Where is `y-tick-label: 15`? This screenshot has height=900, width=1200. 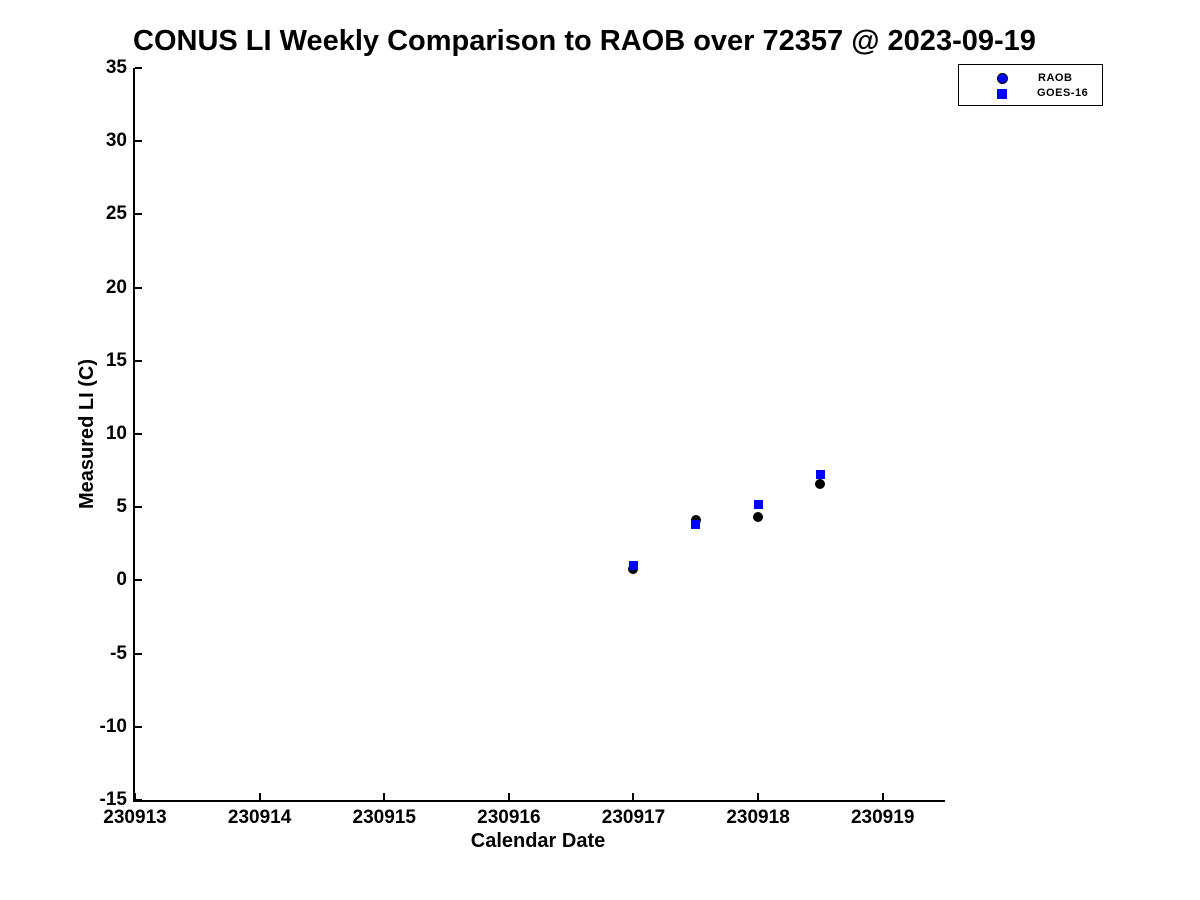 y-tick-label: 15 is located at coordinates (116, 360).